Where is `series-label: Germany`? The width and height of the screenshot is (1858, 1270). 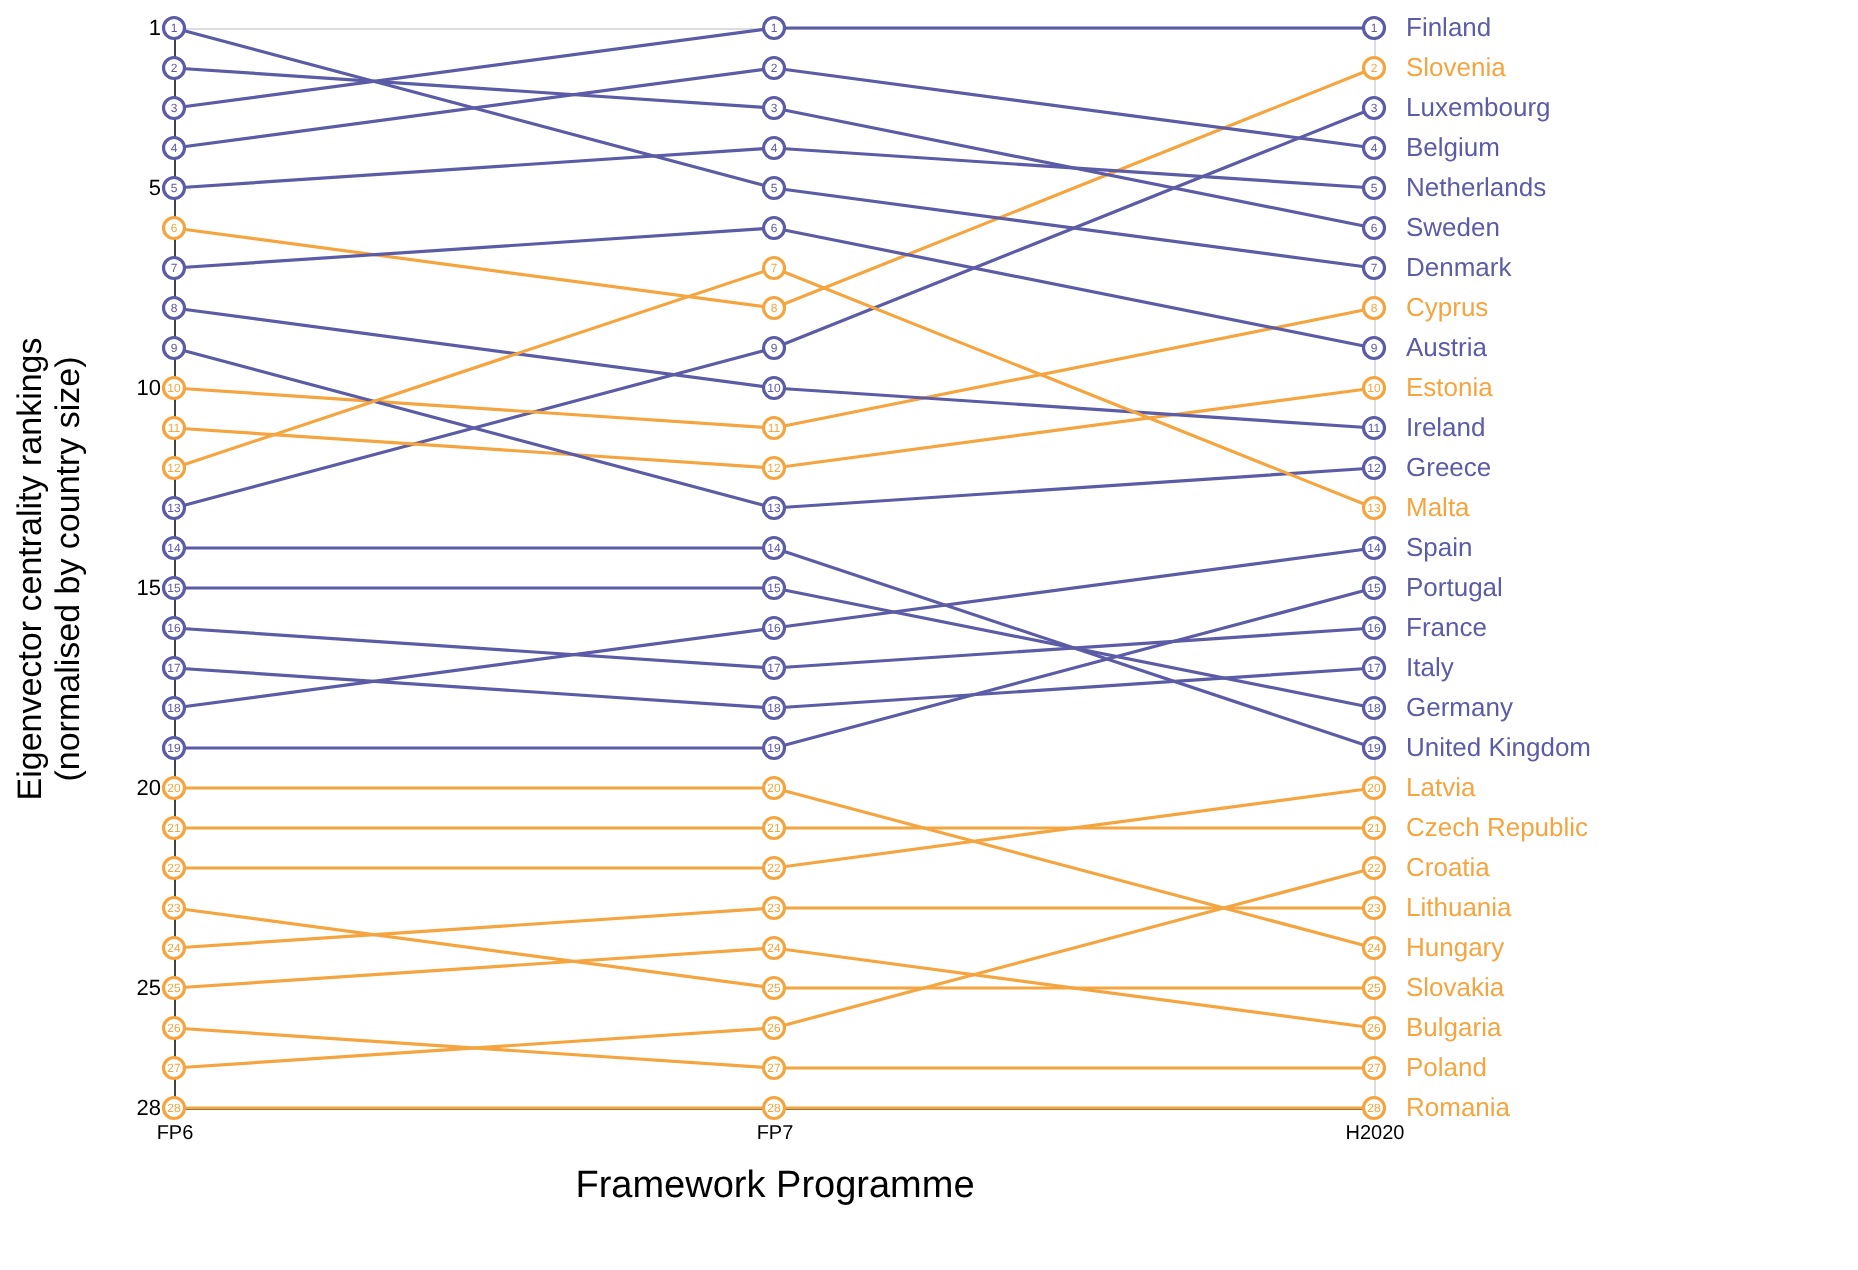 series-label: Germany is located at coordinates (1460, 707).